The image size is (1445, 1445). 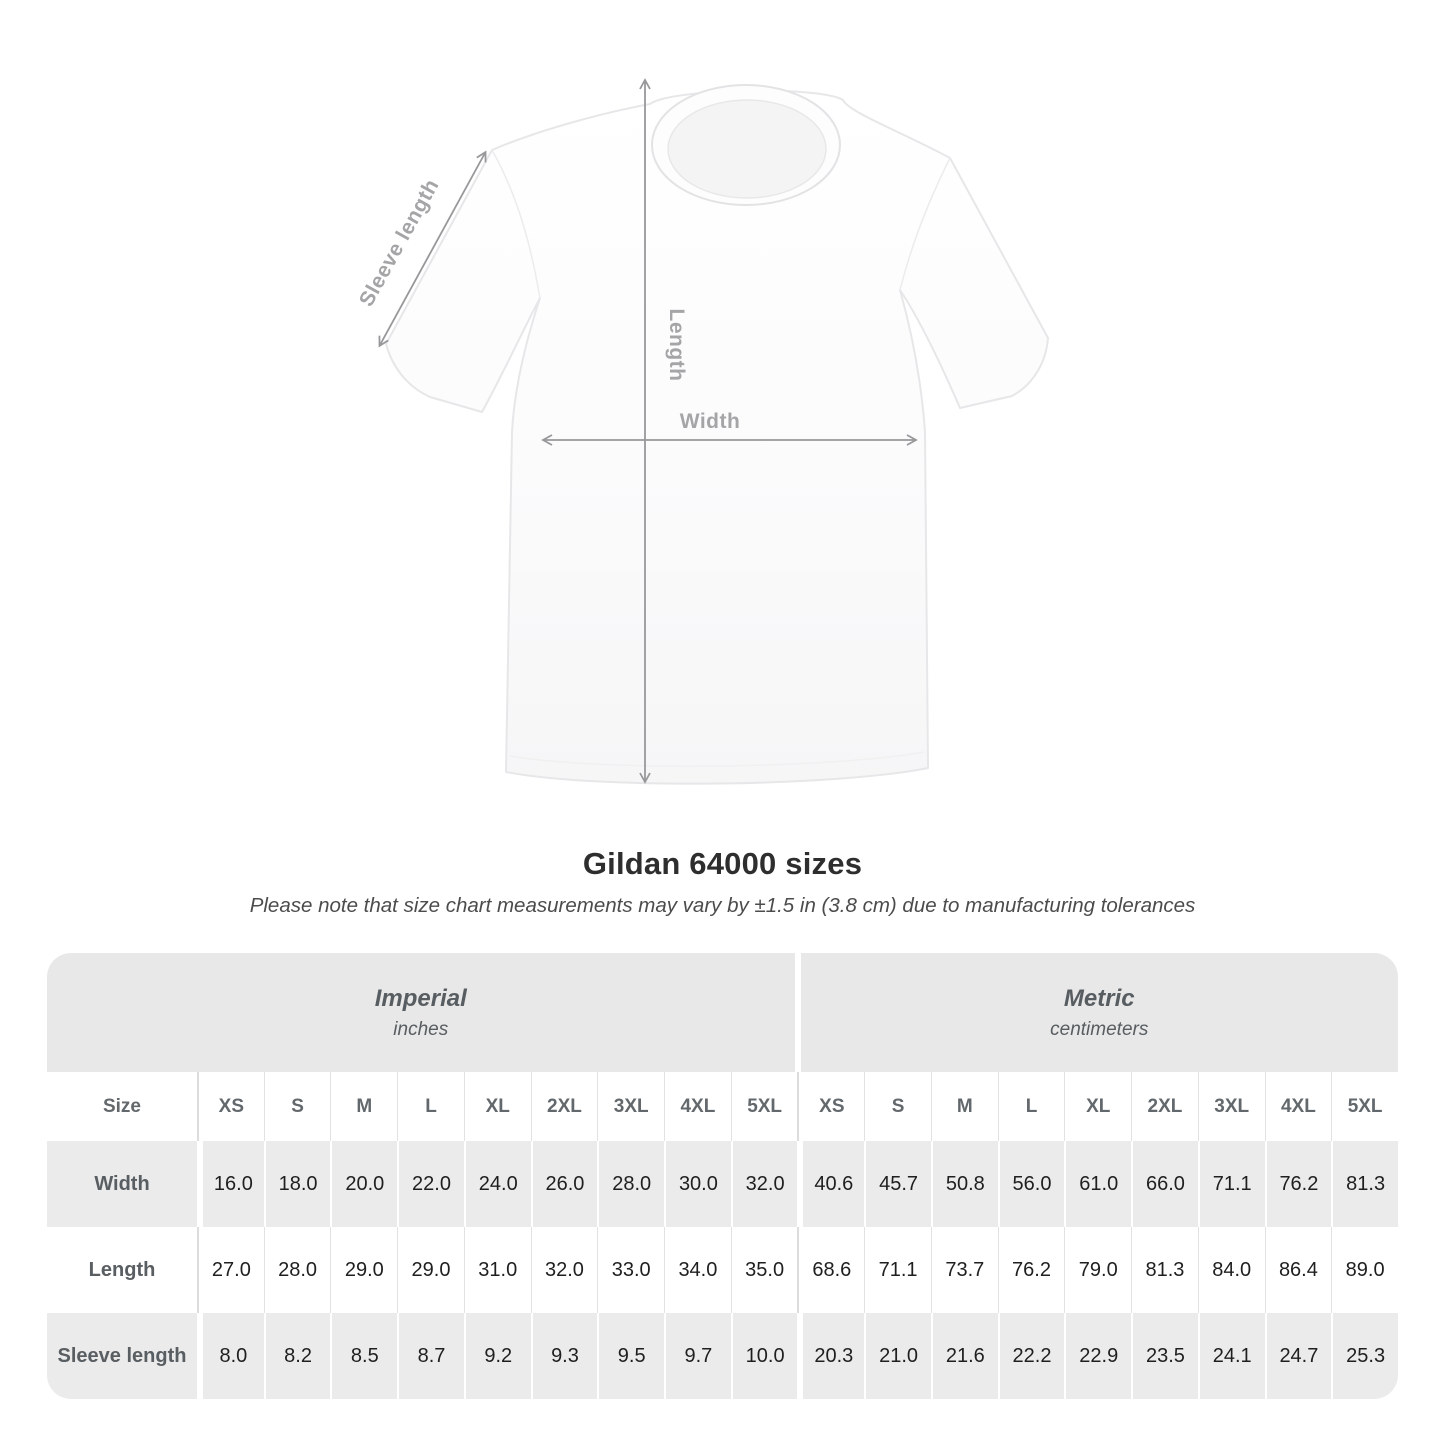 What do you see at coordinates (420, 998) in the screenshot?
I see `imperial-title: Imperial` at bounding box center [420, 998].